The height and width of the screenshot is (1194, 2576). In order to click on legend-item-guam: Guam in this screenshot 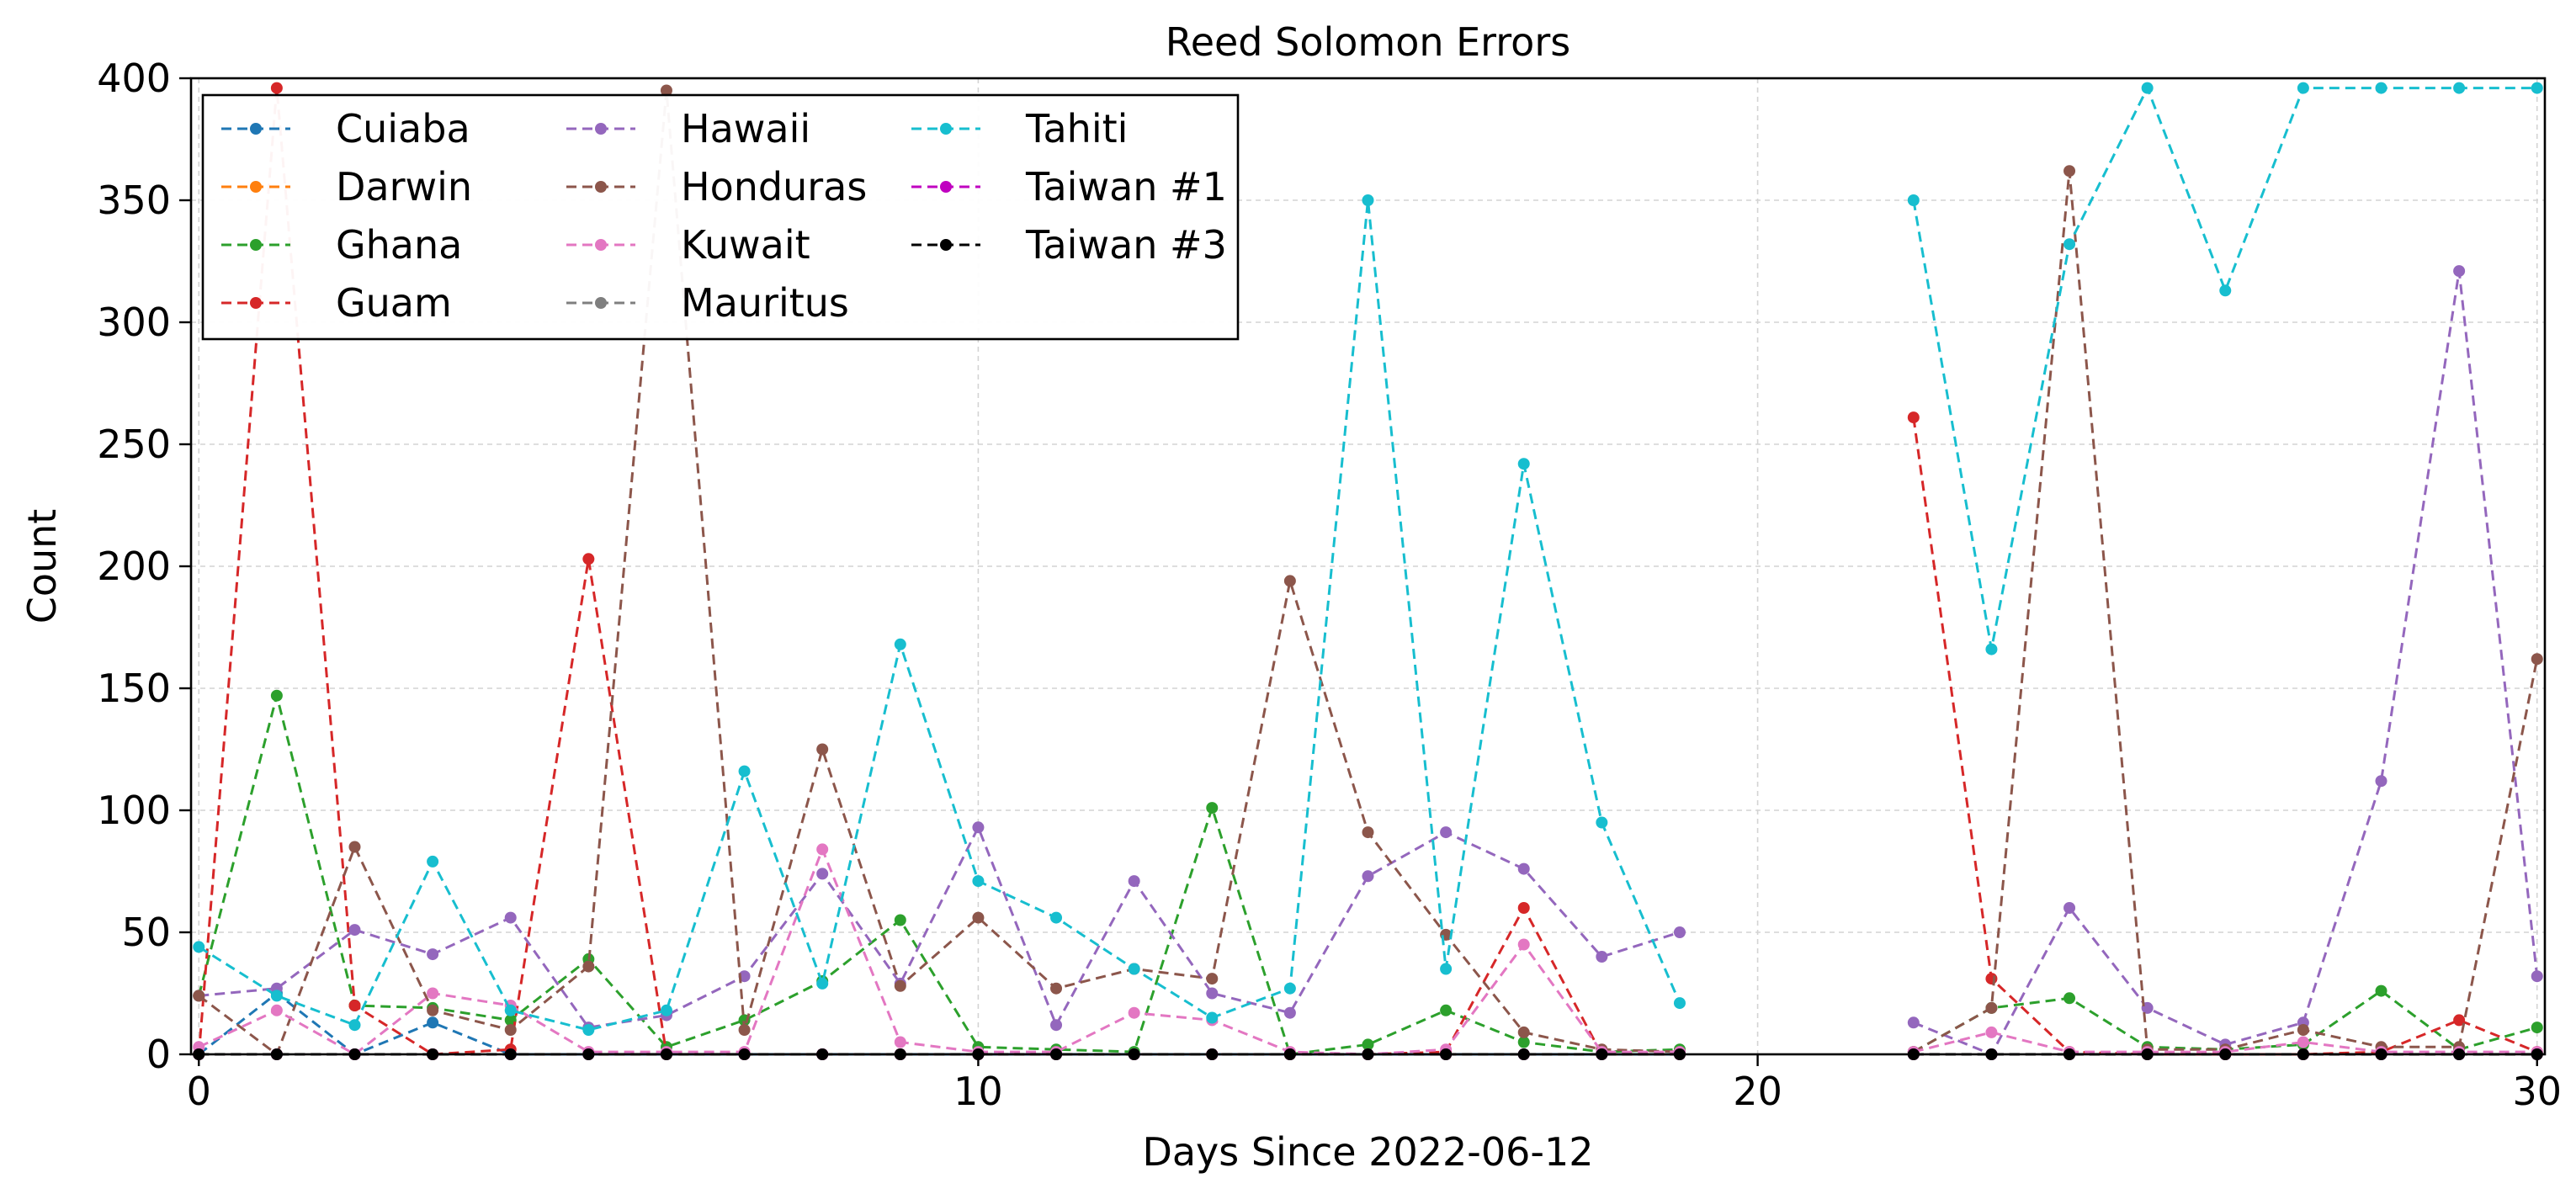, I will do `click(336, 303)`.